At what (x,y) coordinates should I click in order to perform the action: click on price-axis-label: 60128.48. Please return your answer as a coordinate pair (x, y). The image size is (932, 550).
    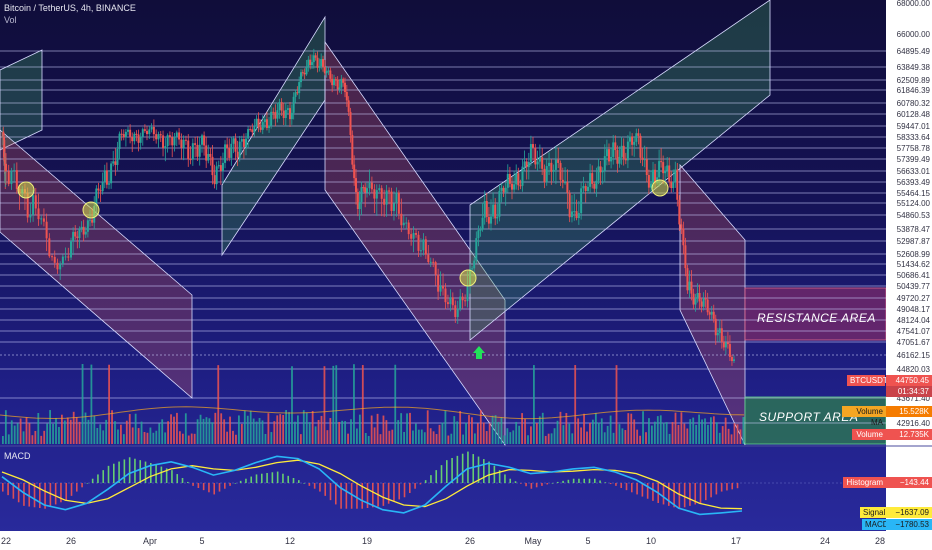
    Looking at the image, I should click on (913, 114).